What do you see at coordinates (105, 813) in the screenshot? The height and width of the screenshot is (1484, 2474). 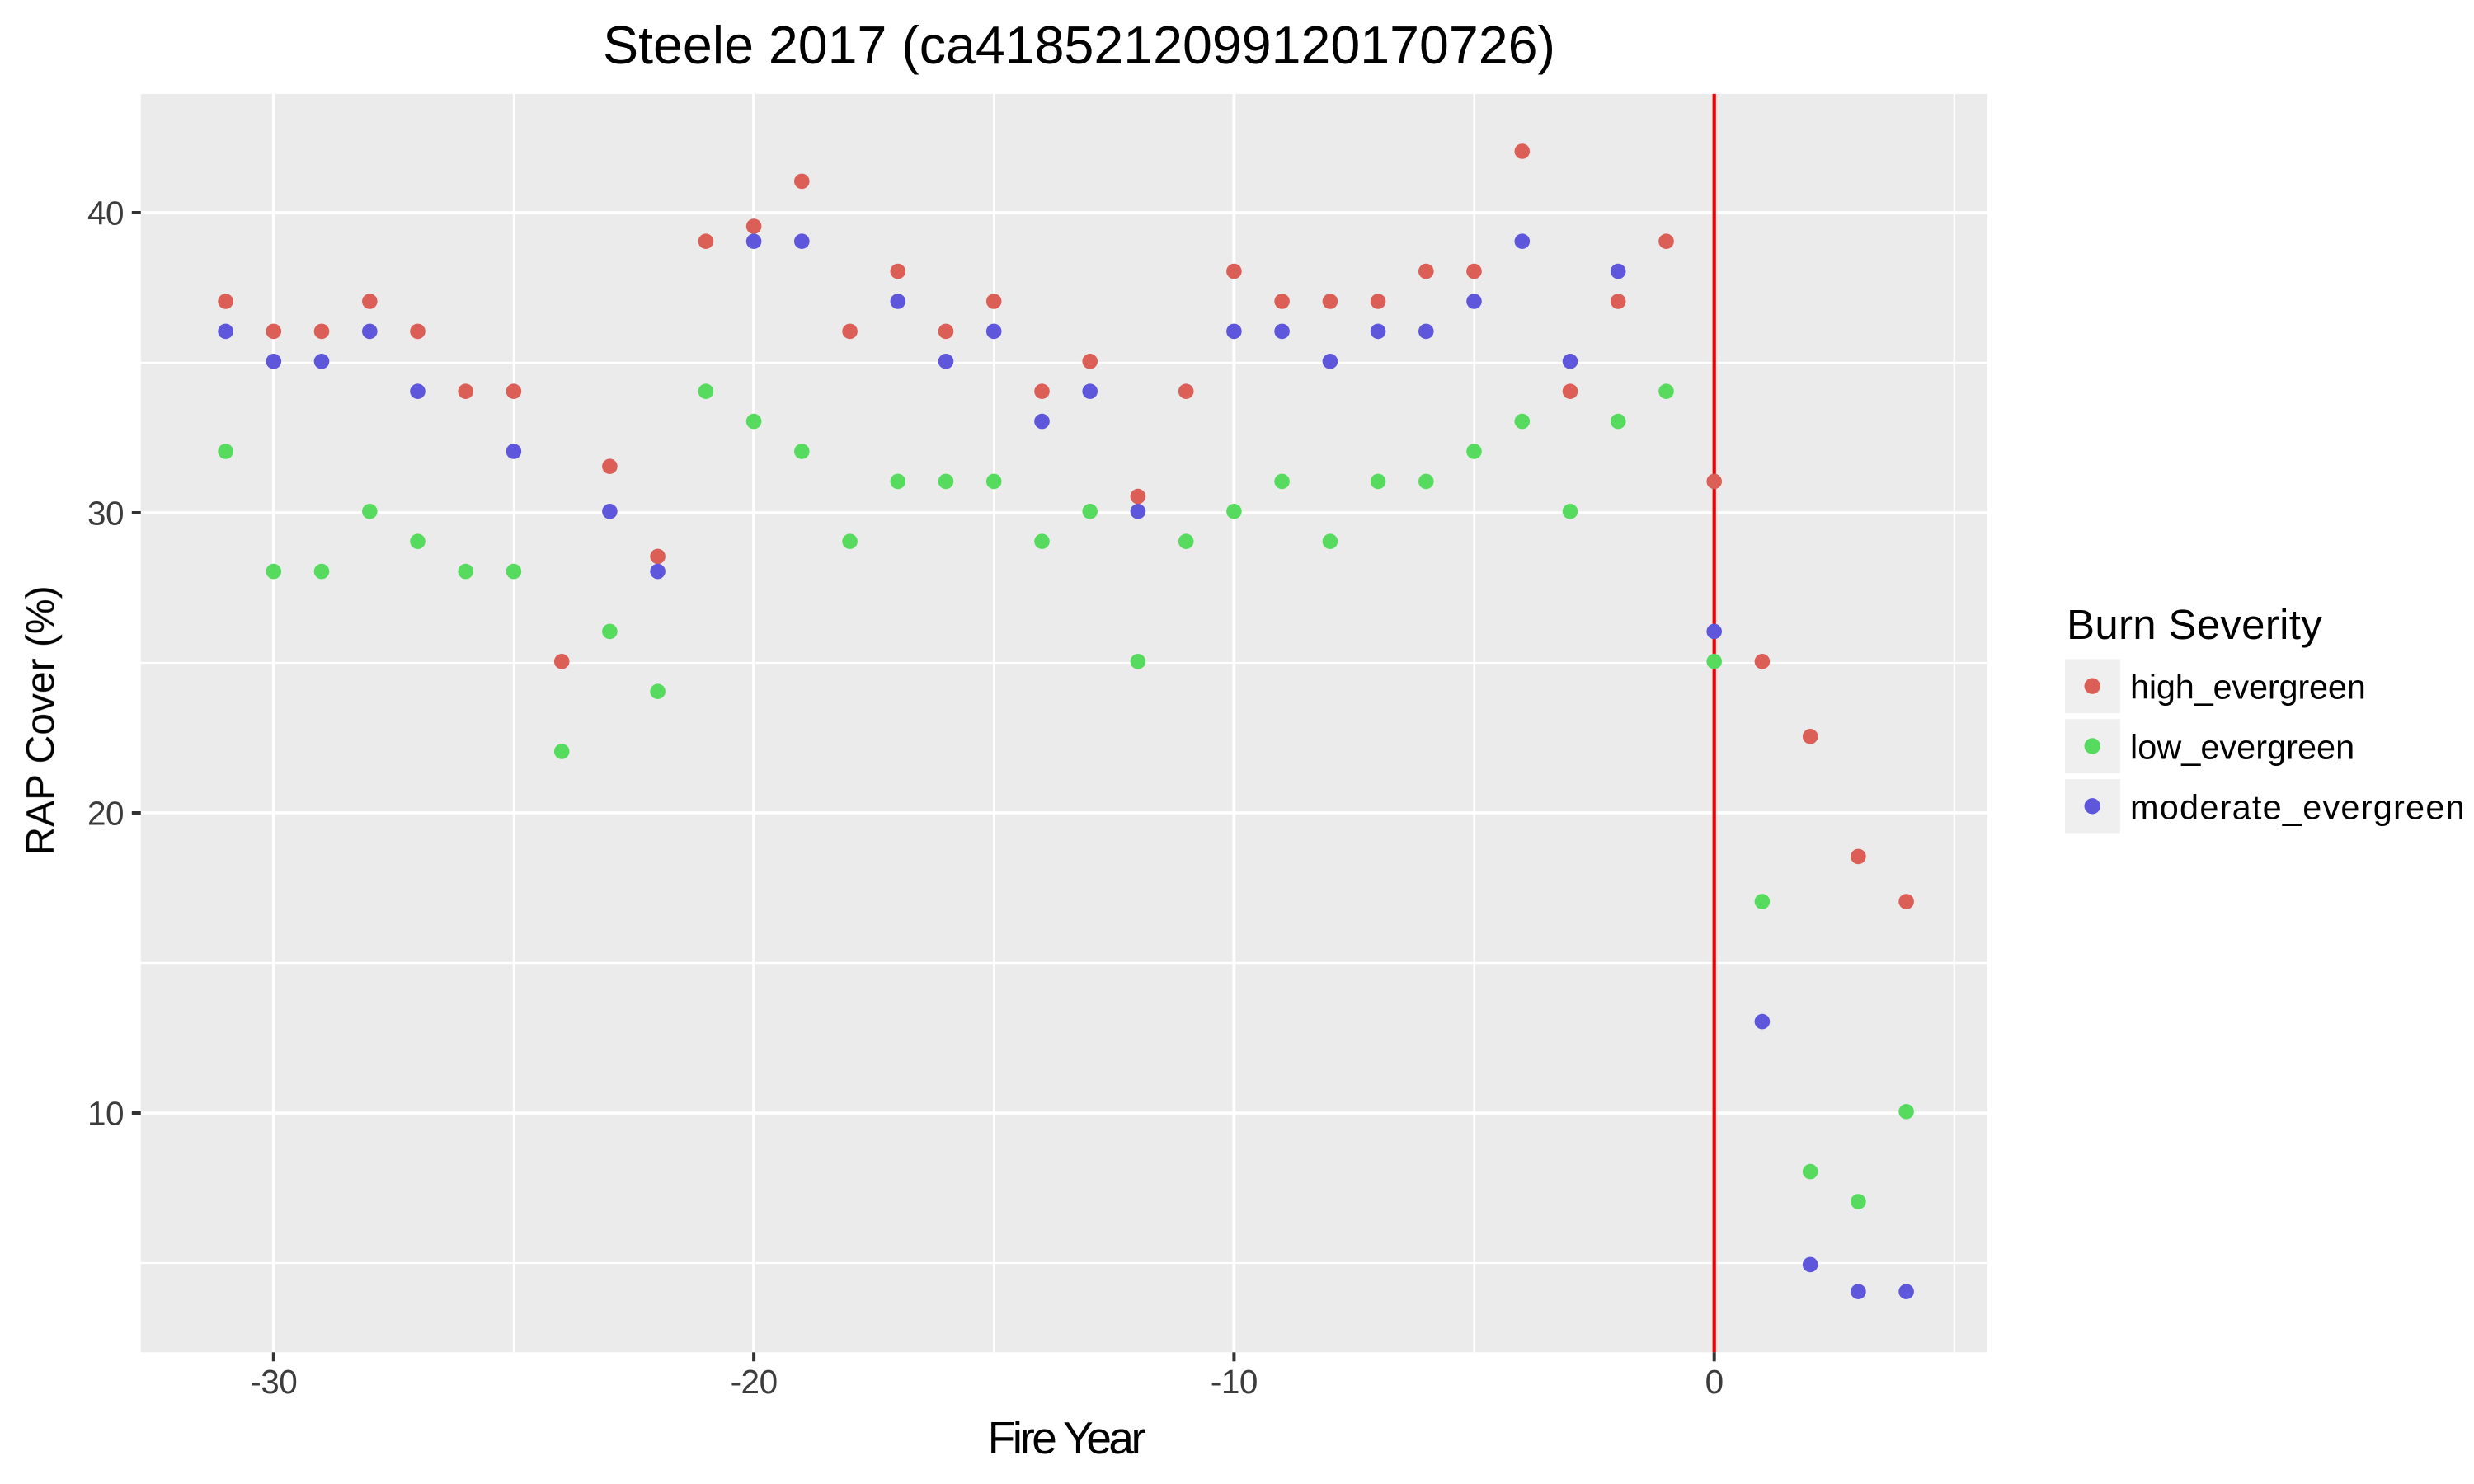 I see `svg-text: 20` at bounding box center [105, 813].